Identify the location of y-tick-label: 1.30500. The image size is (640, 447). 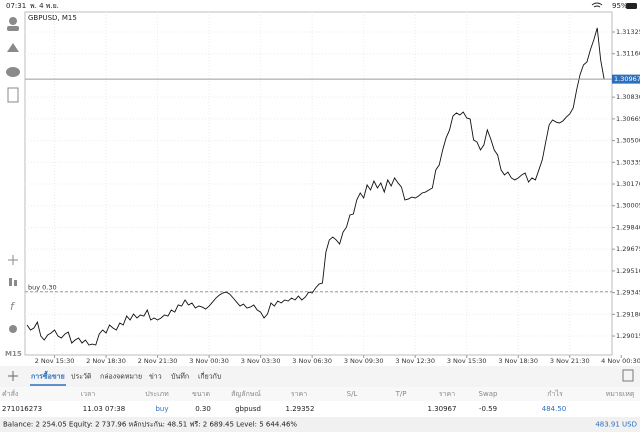
(628, 141).